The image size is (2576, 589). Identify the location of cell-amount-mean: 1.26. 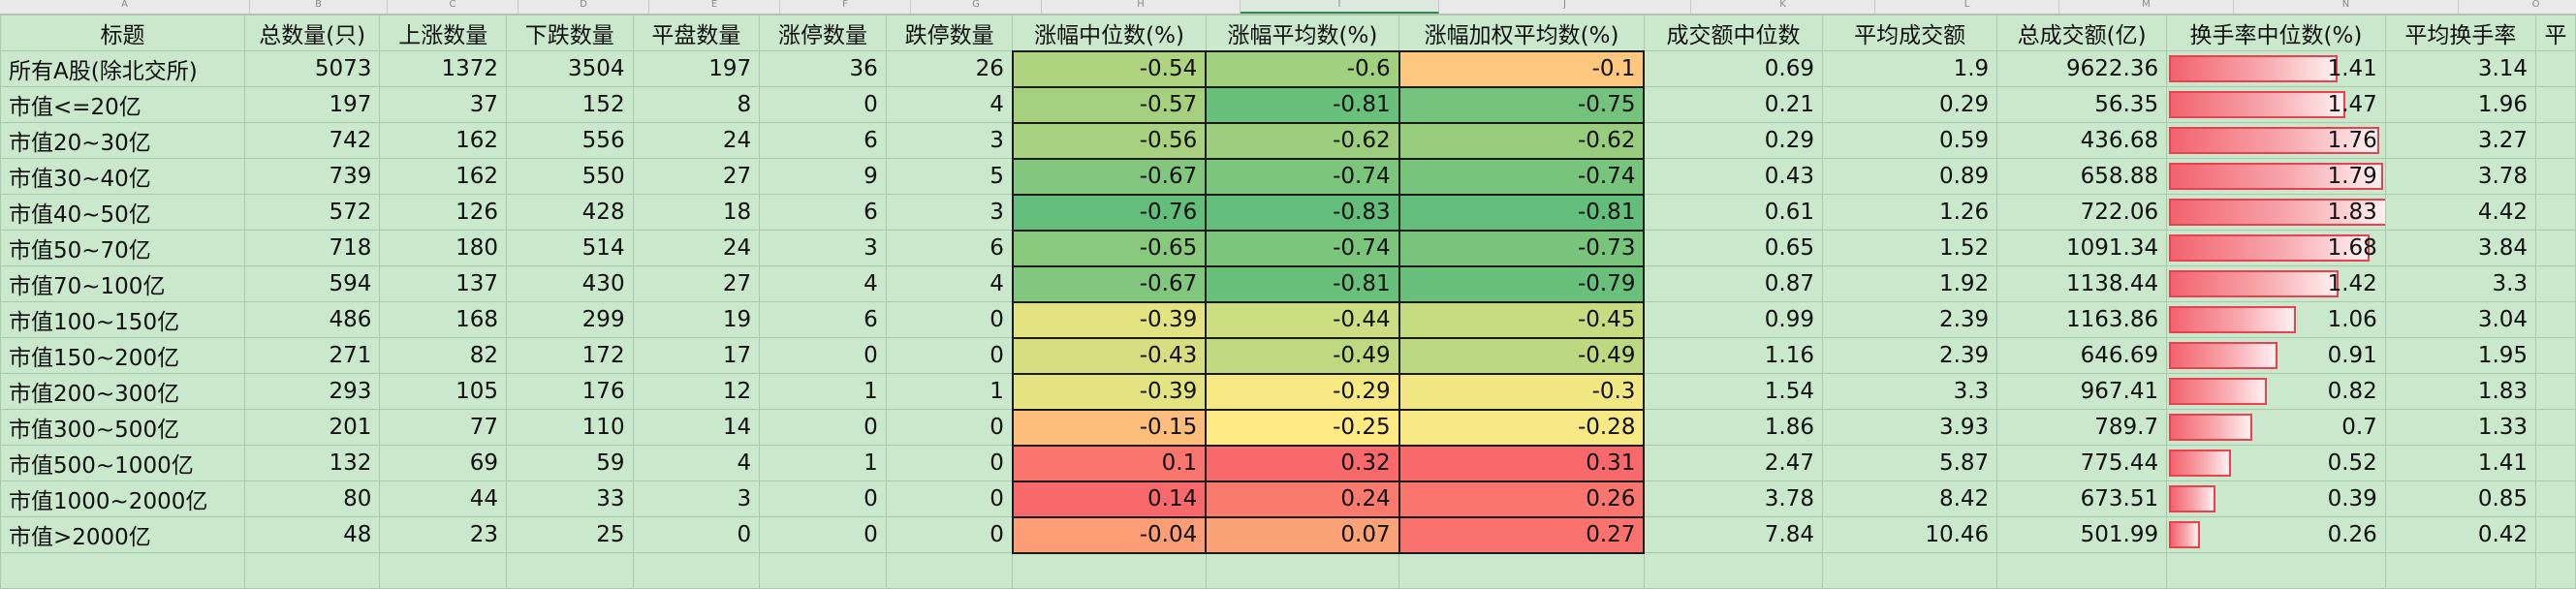
(1910, 212).